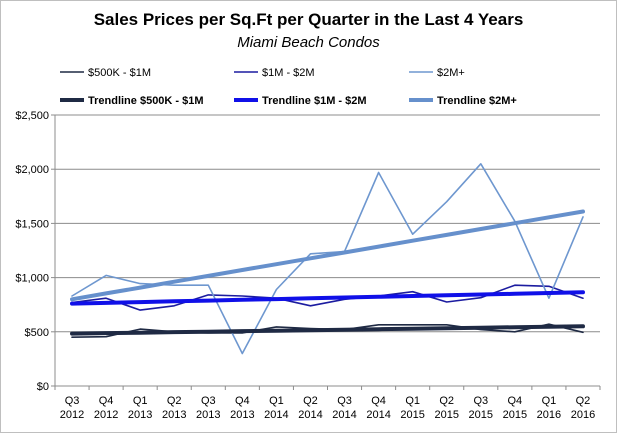 Image resolution: width=617 pixels, height=433 pixels. I want to click on legend-label: $500K - $1M, so click(119, 73).